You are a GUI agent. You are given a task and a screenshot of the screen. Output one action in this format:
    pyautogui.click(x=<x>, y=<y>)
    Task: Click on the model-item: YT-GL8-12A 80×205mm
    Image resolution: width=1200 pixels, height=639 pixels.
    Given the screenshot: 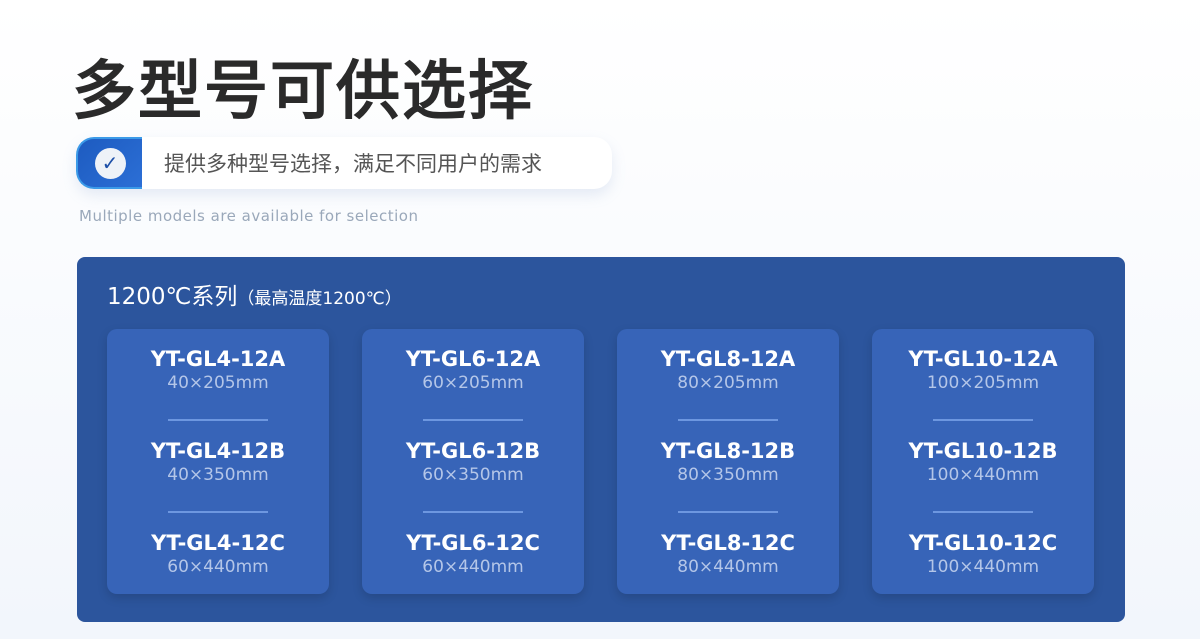 What is the action you would take?
    pyautogui.click(x=728, y=374)
    